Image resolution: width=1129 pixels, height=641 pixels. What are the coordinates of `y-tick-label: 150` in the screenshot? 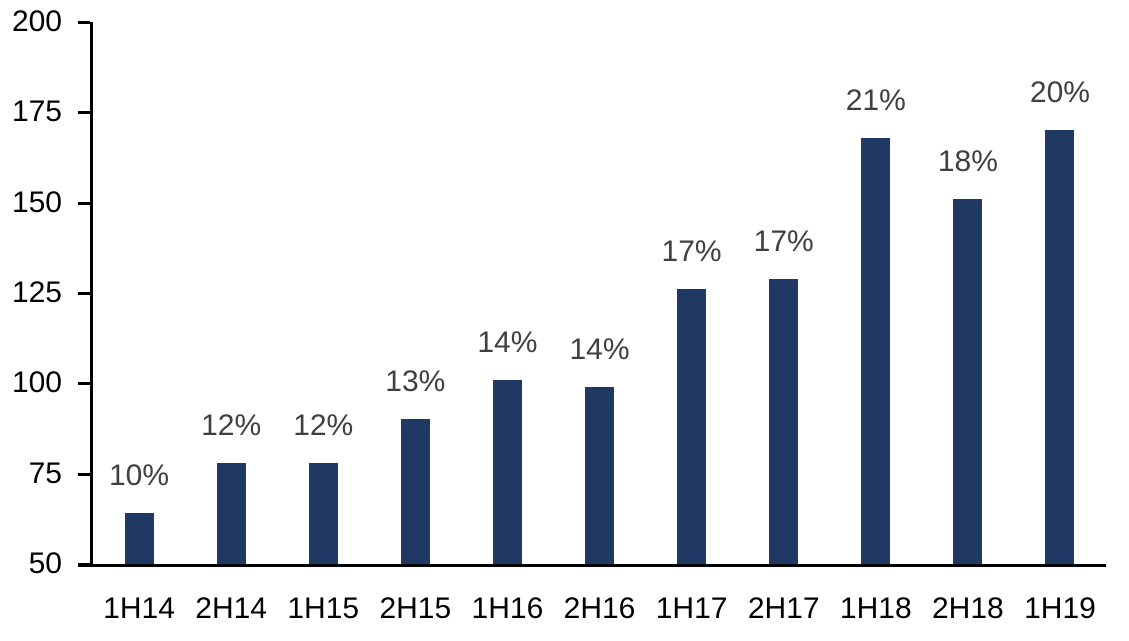 It's located at (36, 202).